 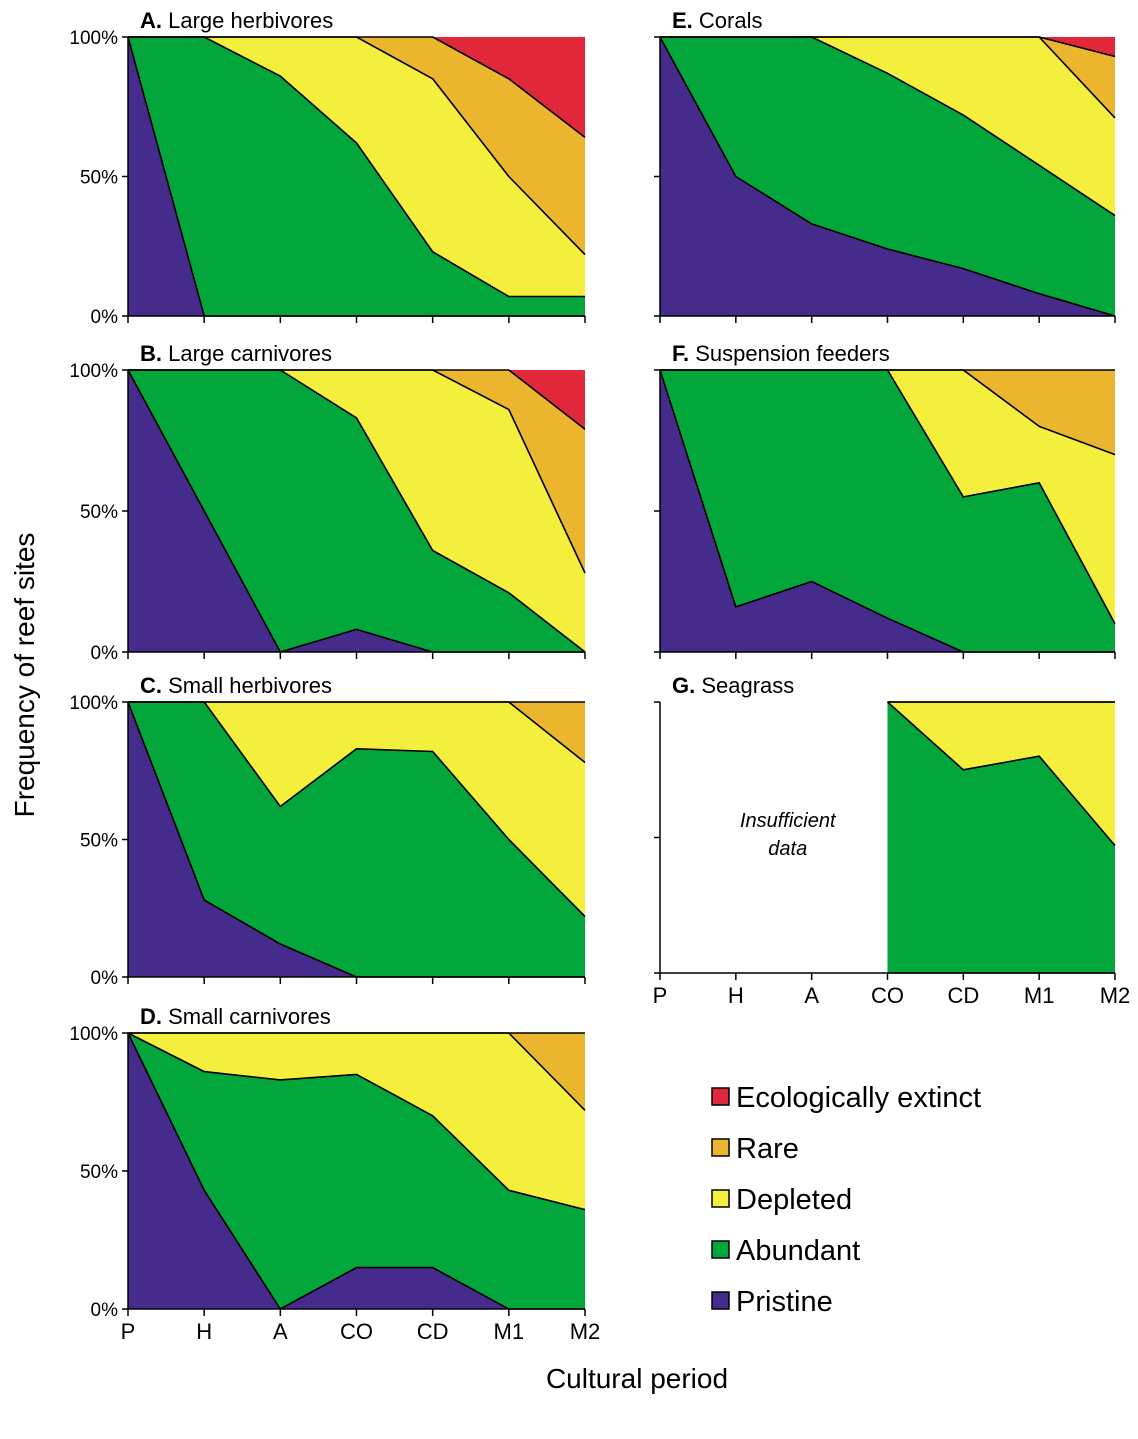 I want to click on legend-item: Ecologically extinct, so click(x=846, y=1098).